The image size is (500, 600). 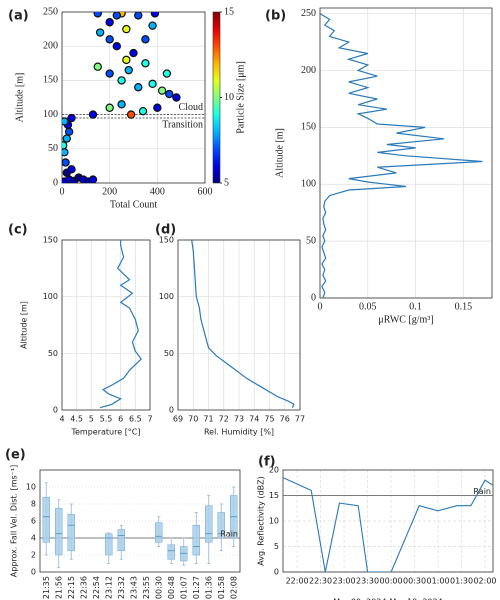 I want to click on x-axis-label: Rel. Humidity [%], so click(x=239, y=432).